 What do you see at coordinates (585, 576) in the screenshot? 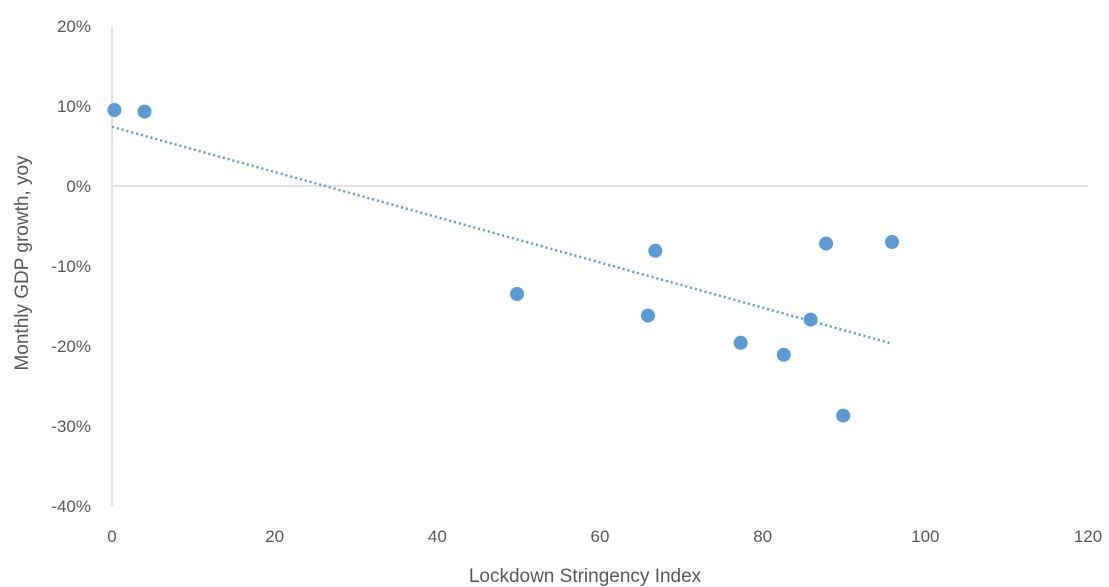
I see `x-axis-title: Lockdown Stringency Index` at bounding box center [585, 576].